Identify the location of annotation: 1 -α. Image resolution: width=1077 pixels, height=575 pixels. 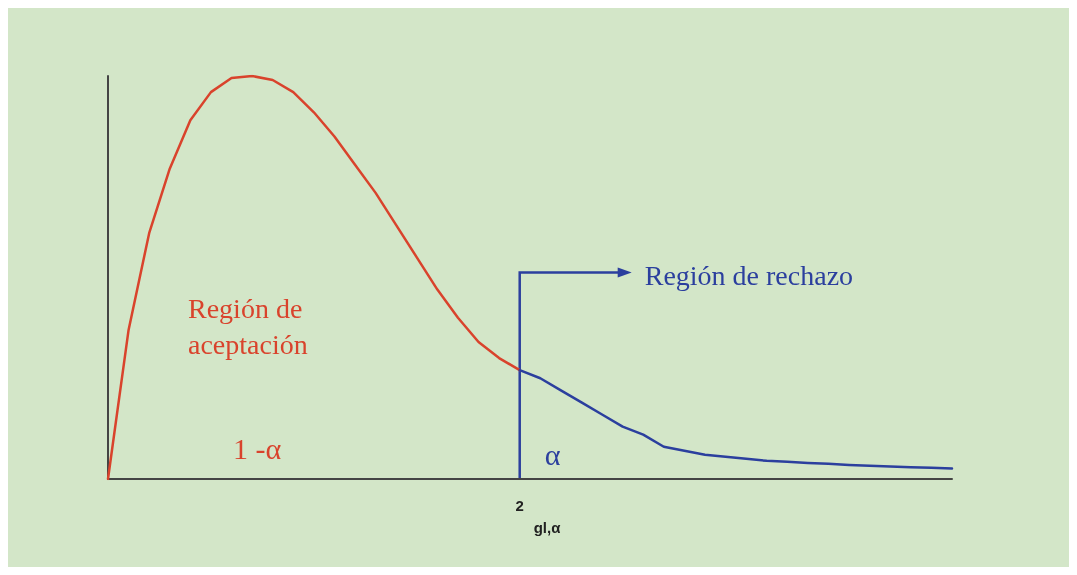
(257, 448).